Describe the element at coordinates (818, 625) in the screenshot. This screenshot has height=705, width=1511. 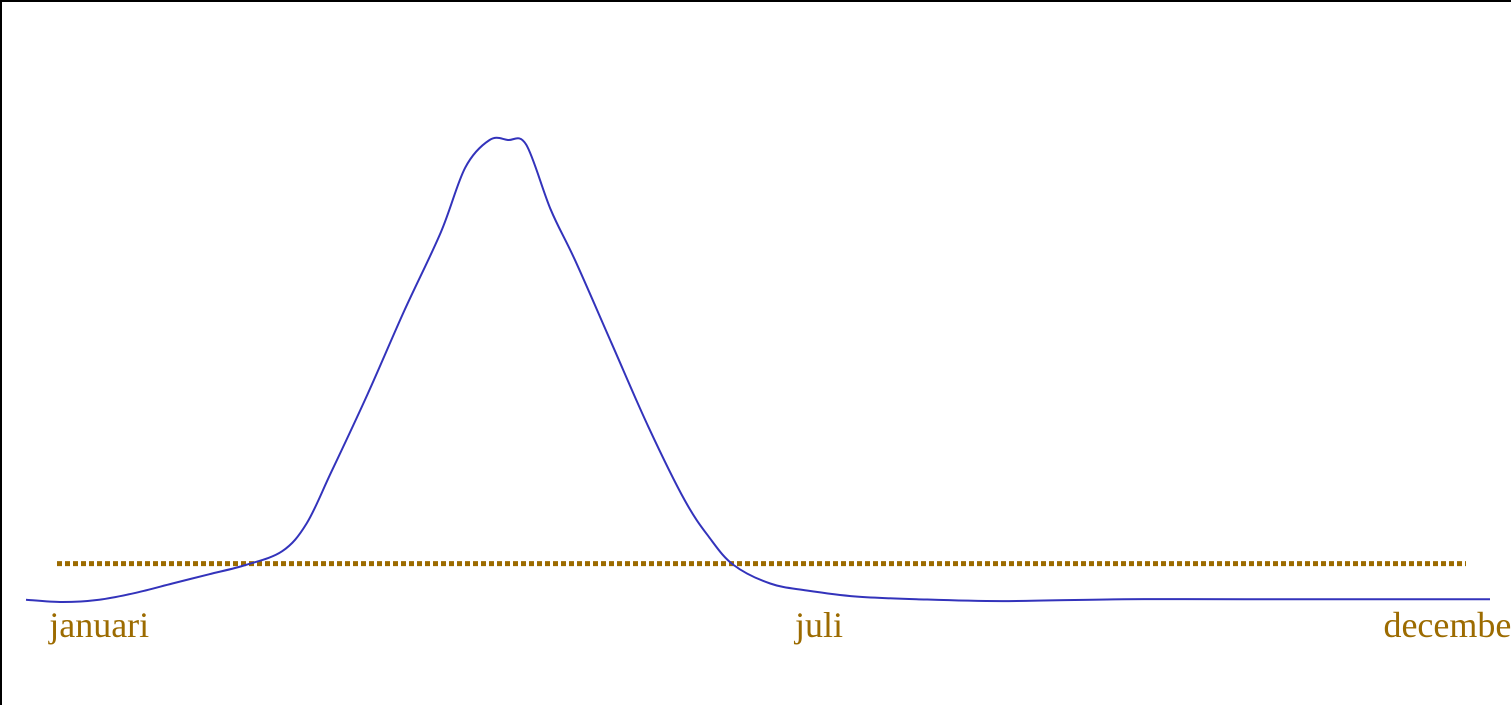
I see `tick-label-juli: juli` at that location.